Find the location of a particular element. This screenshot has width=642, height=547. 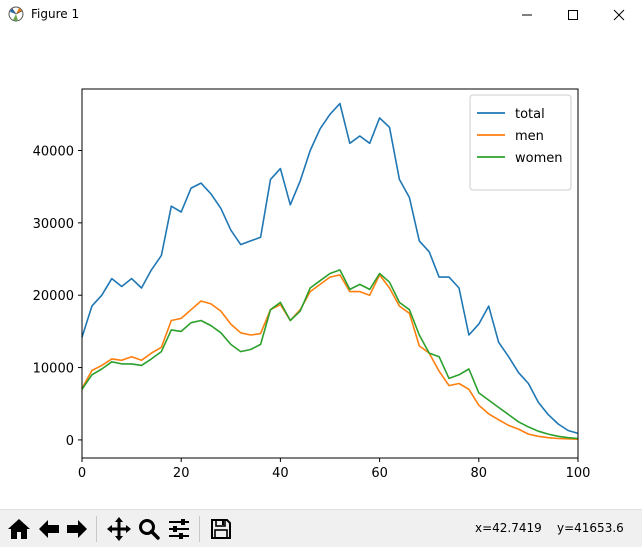

cursor-x-readout: x=42.7419 is located at coordinates (508, 528).